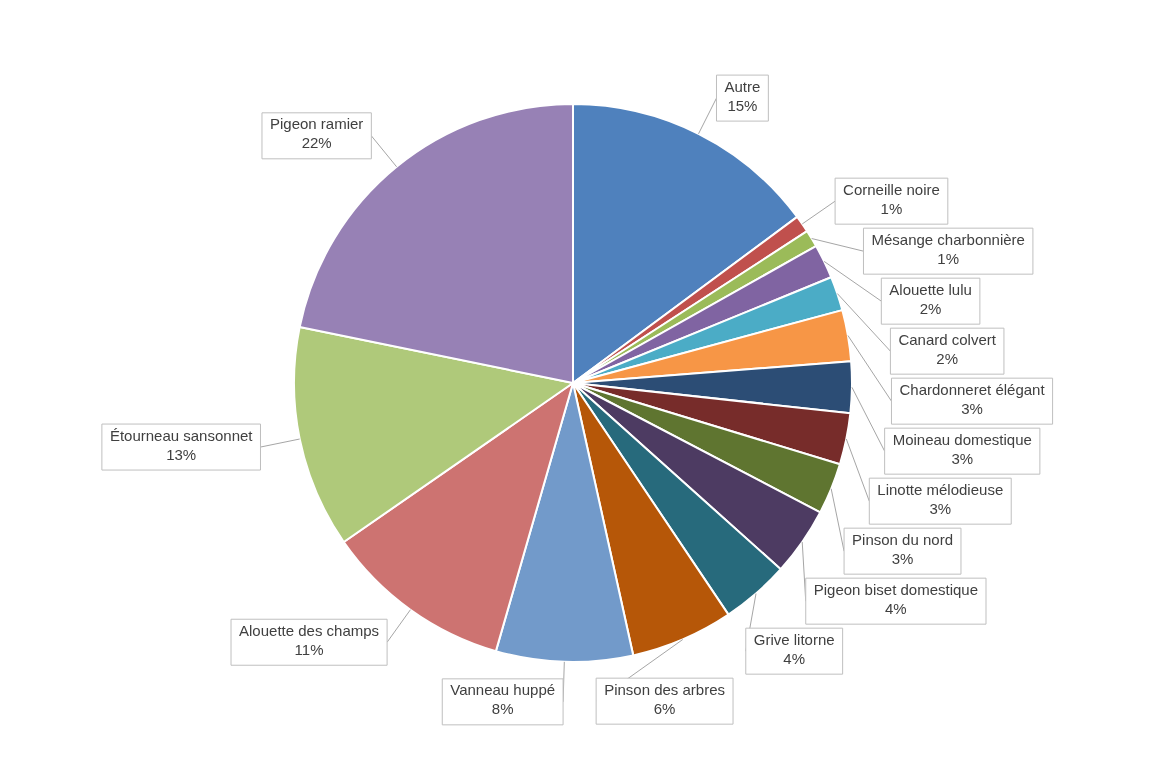  What do you see at coordinates (896, 589) in the screenshot?
I see `slice-label: Pigeon biset domestique` at bounding box center [896, 589].